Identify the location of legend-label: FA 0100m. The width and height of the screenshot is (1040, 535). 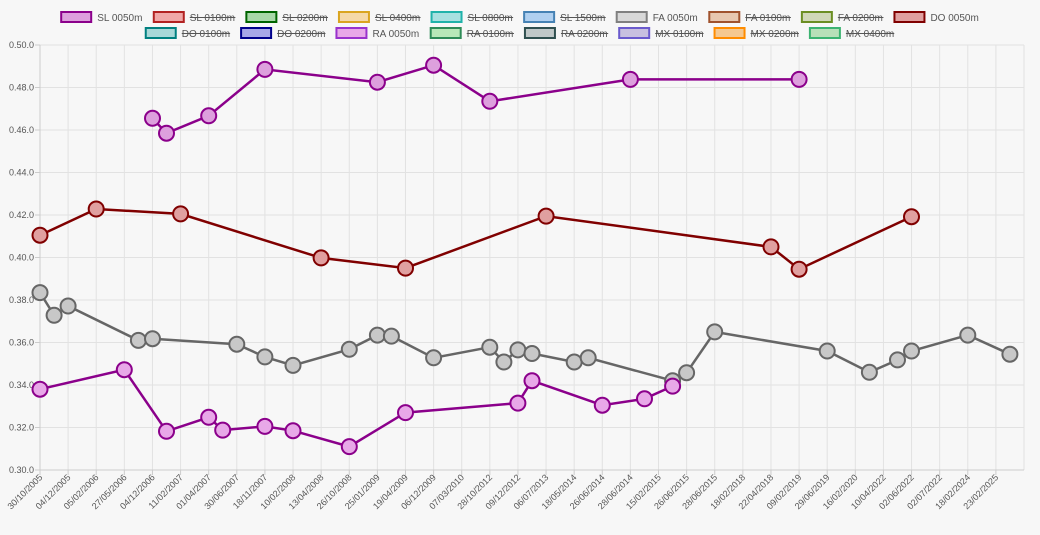
(767, 18).